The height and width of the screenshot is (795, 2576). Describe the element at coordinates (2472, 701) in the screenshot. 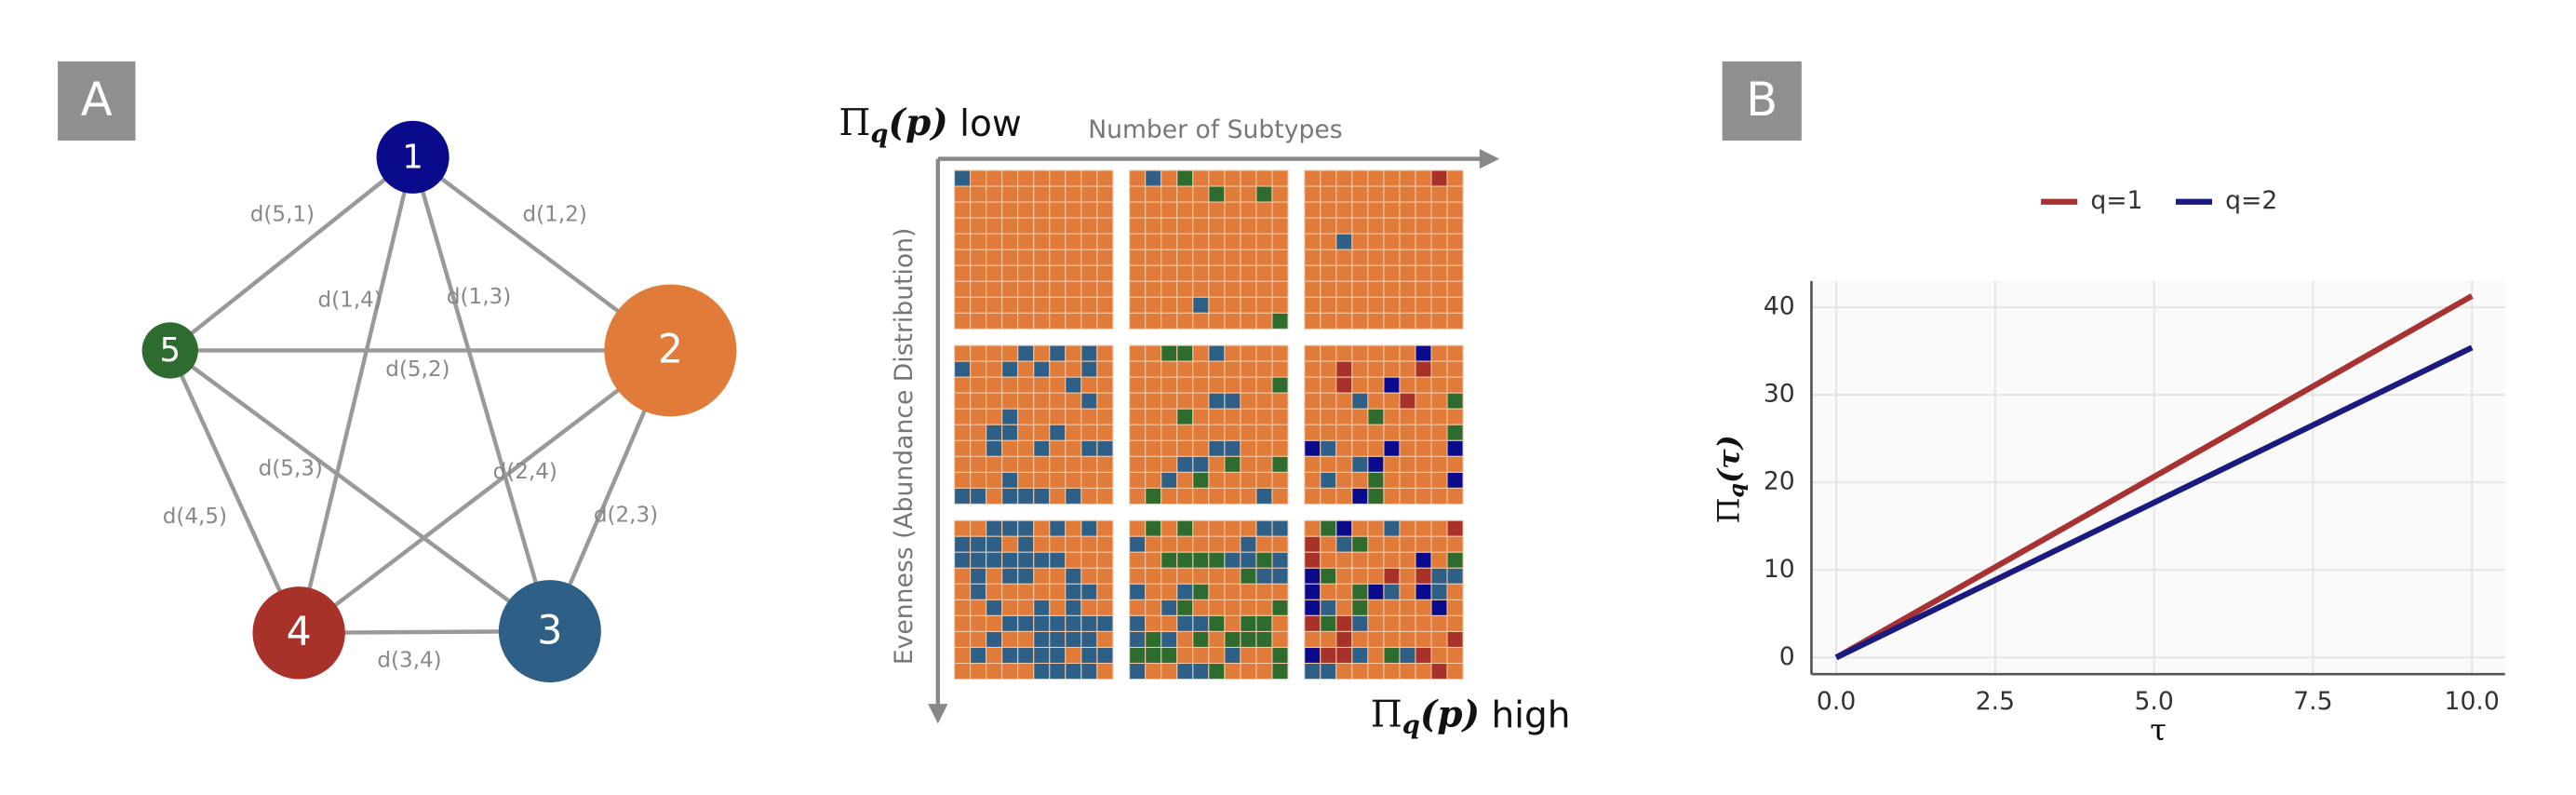

I see `x-tick-label: 10.0` at that location.